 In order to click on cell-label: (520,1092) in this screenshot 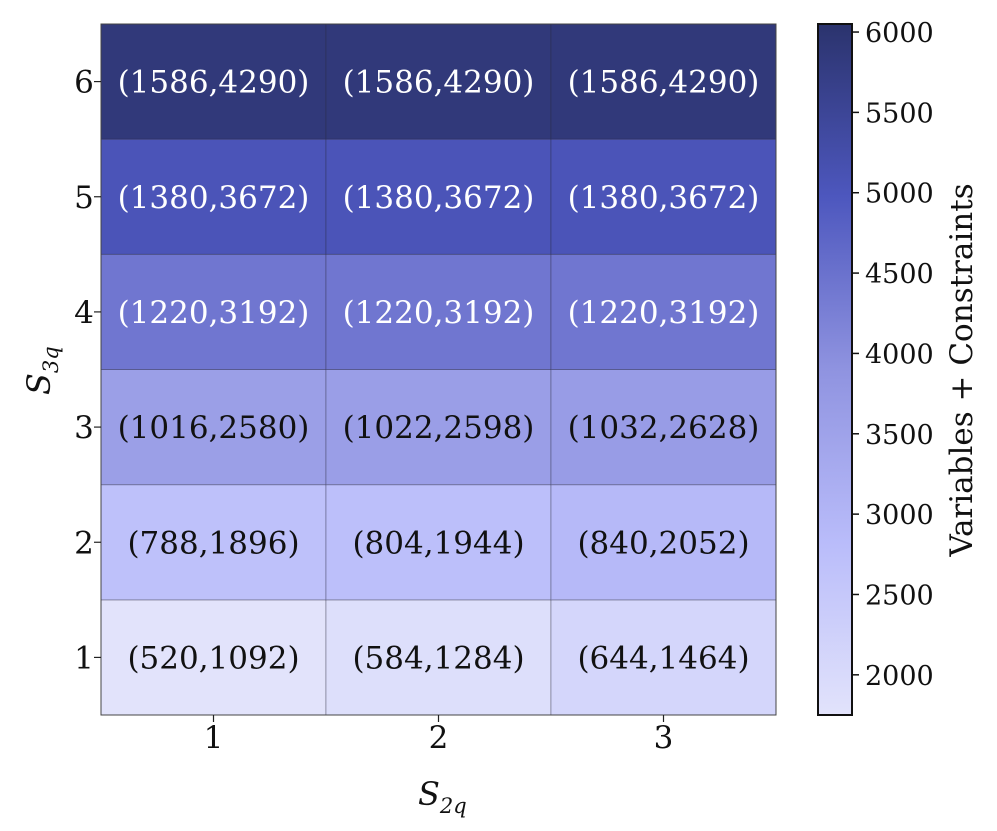, I will do `click(213, 658)`.